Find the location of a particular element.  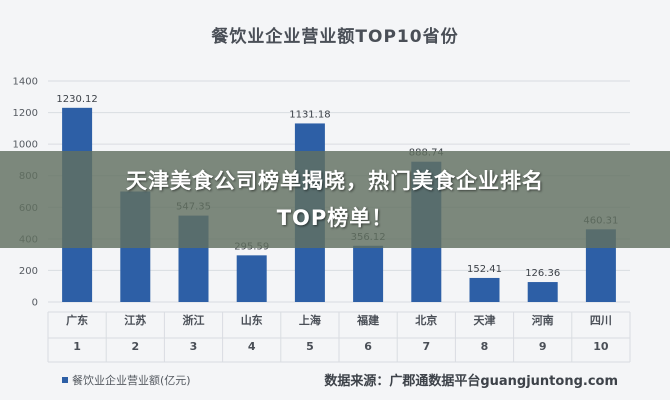

y-tick-label: 1400 is located at coordinates (25, 82).